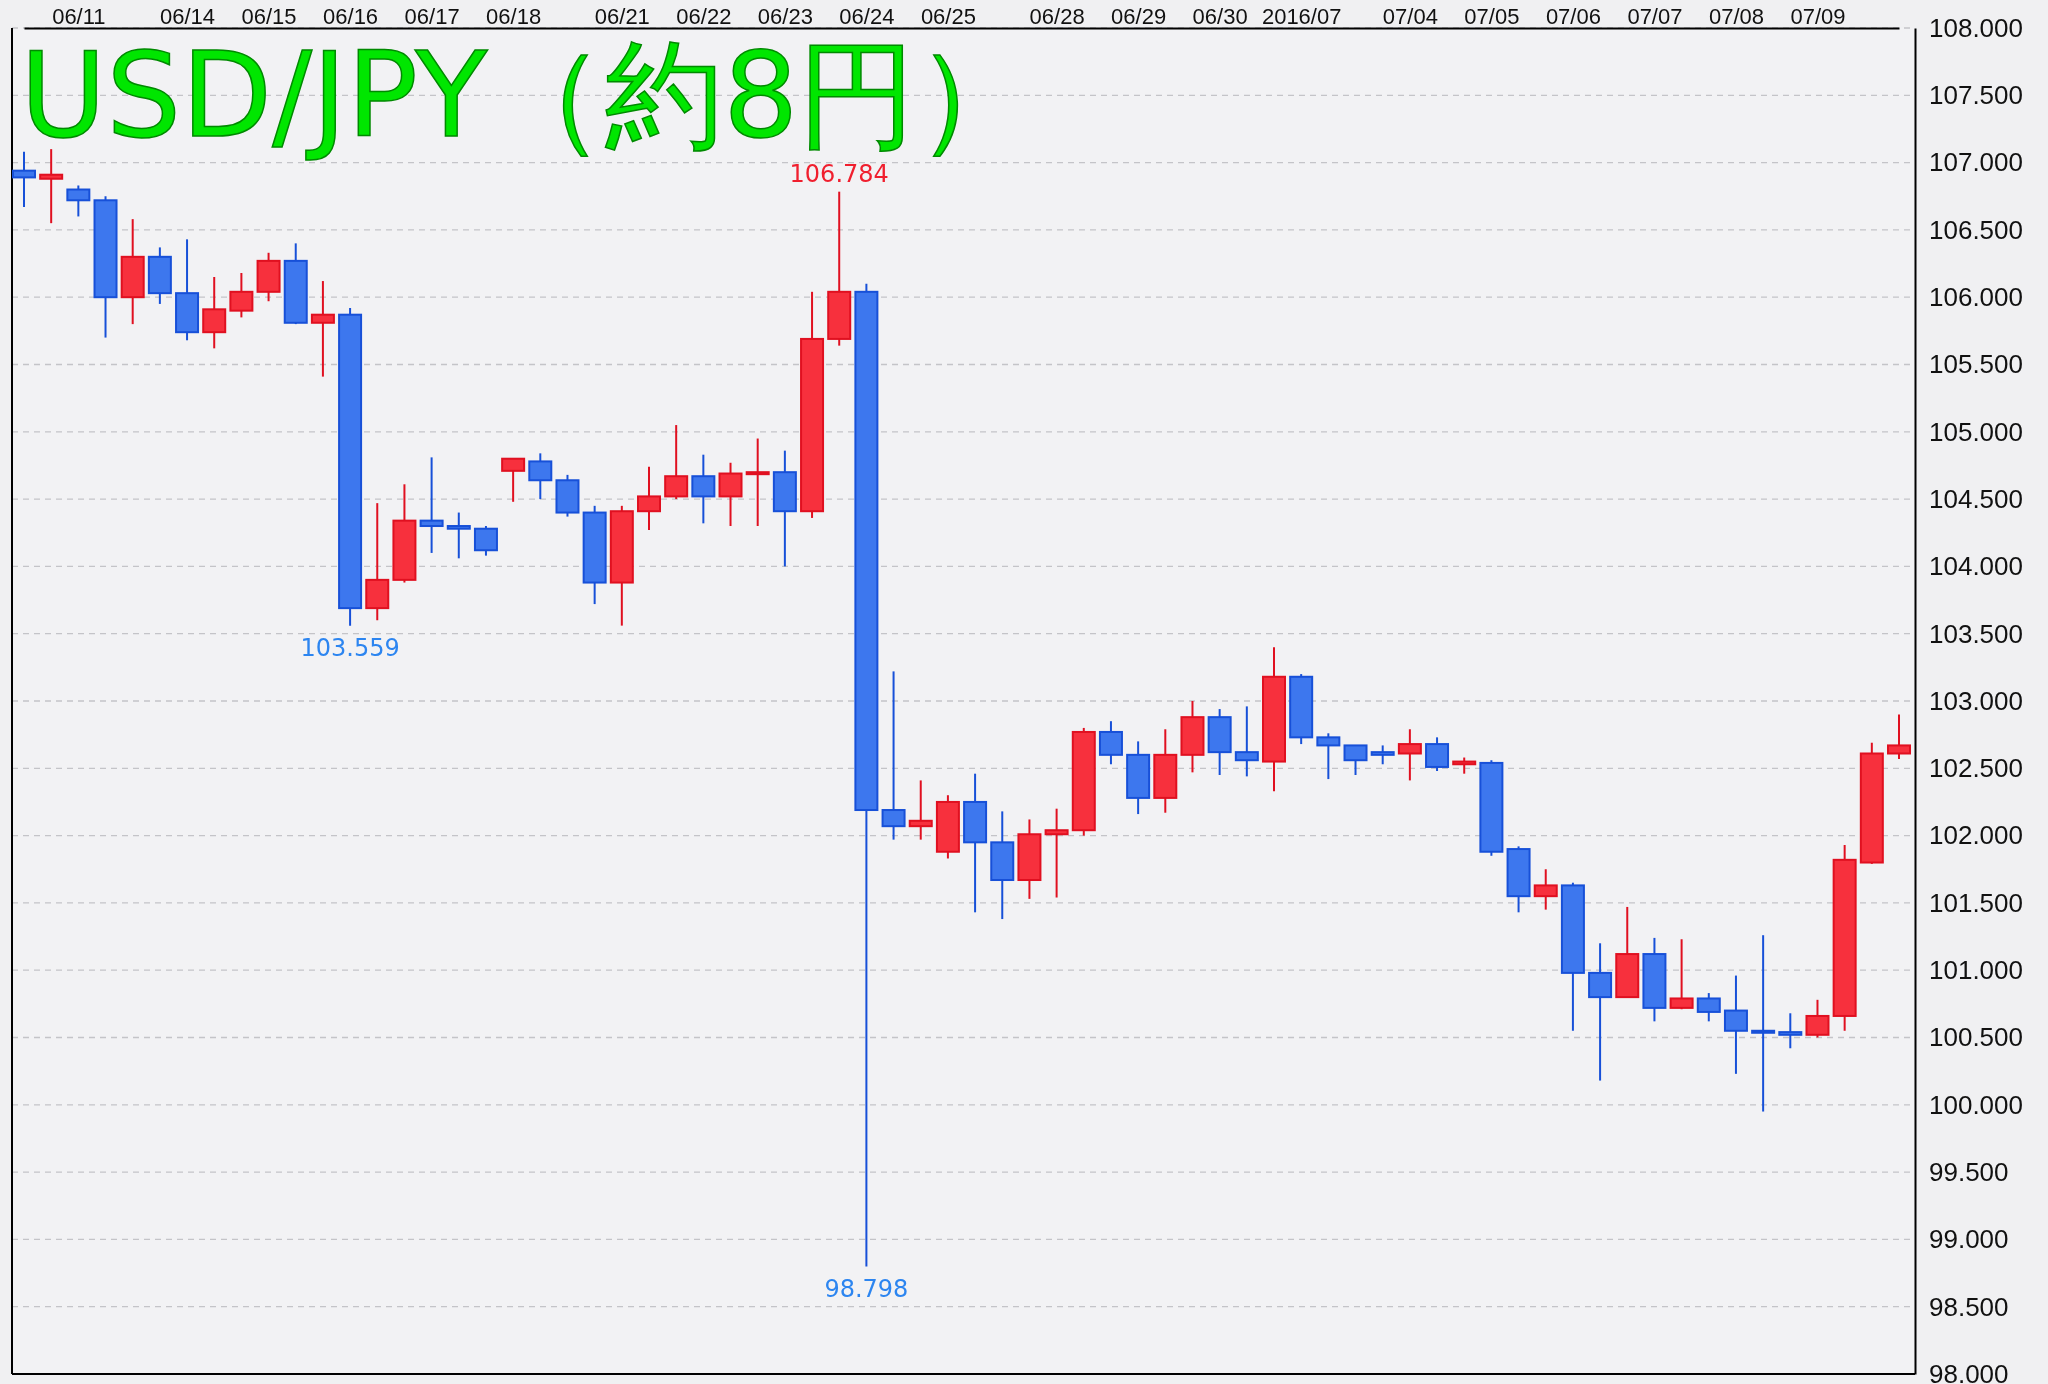 Image resolution: width=2048 pixels, height=1384 pixels. What do you see at coordinates (1818, 16) in the screenshot?
I see `x-tick-label: 07/09` at bounding box center [1818, 16].